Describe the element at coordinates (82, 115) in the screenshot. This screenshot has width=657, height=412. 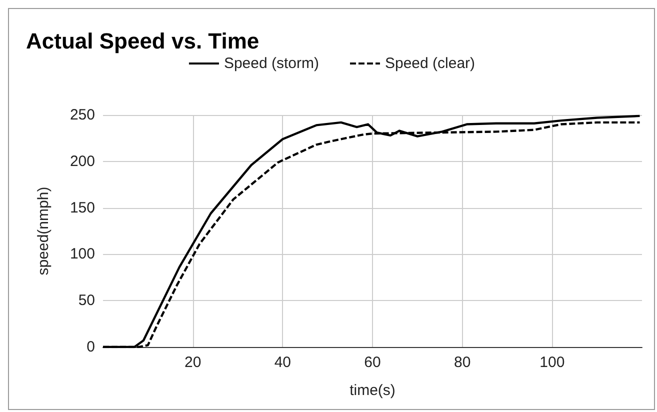
I see `y-tick-label: 250` at that location.